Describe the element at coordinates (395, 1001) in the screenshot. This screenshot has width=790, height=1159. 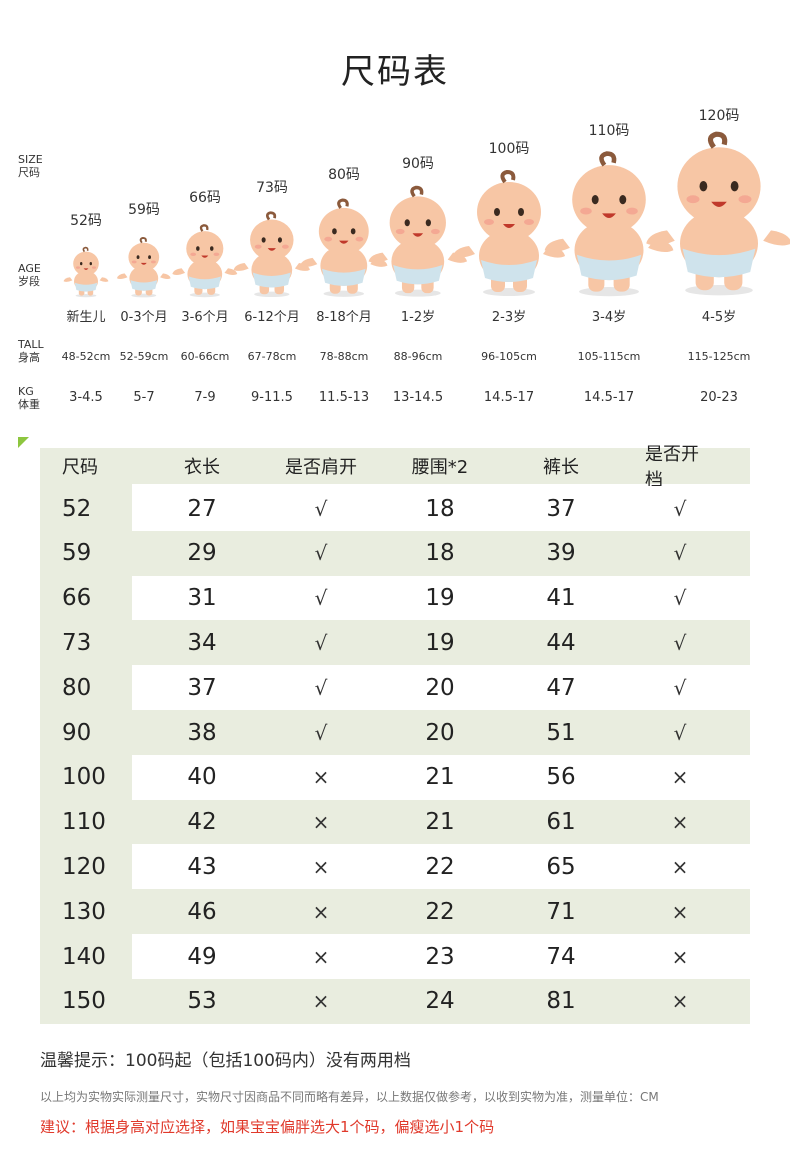
I see `table-row: 150 53 × 24 81 ×` at that location.